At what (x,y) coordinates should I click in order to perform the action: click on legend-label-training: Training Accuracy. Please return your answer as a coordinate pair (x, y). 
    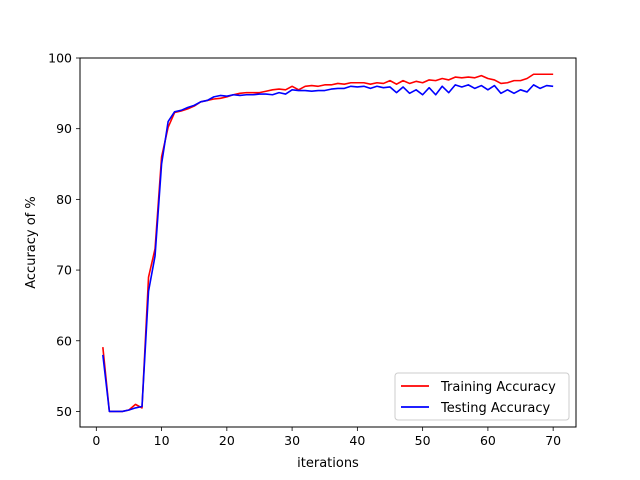
    Looking at the image, I should click on (498, 387).